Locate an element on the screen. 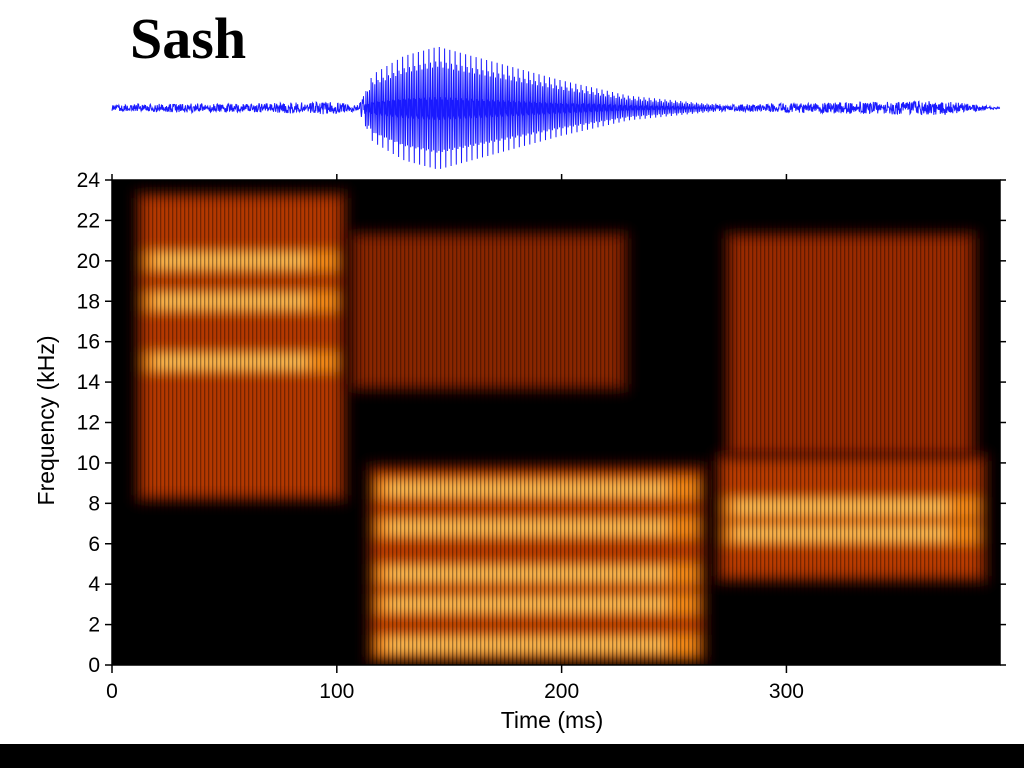 Image resolution: width=1024 pixels, height=768 pixels. y-tick-label: 22 is located at coordinates (88, 220).